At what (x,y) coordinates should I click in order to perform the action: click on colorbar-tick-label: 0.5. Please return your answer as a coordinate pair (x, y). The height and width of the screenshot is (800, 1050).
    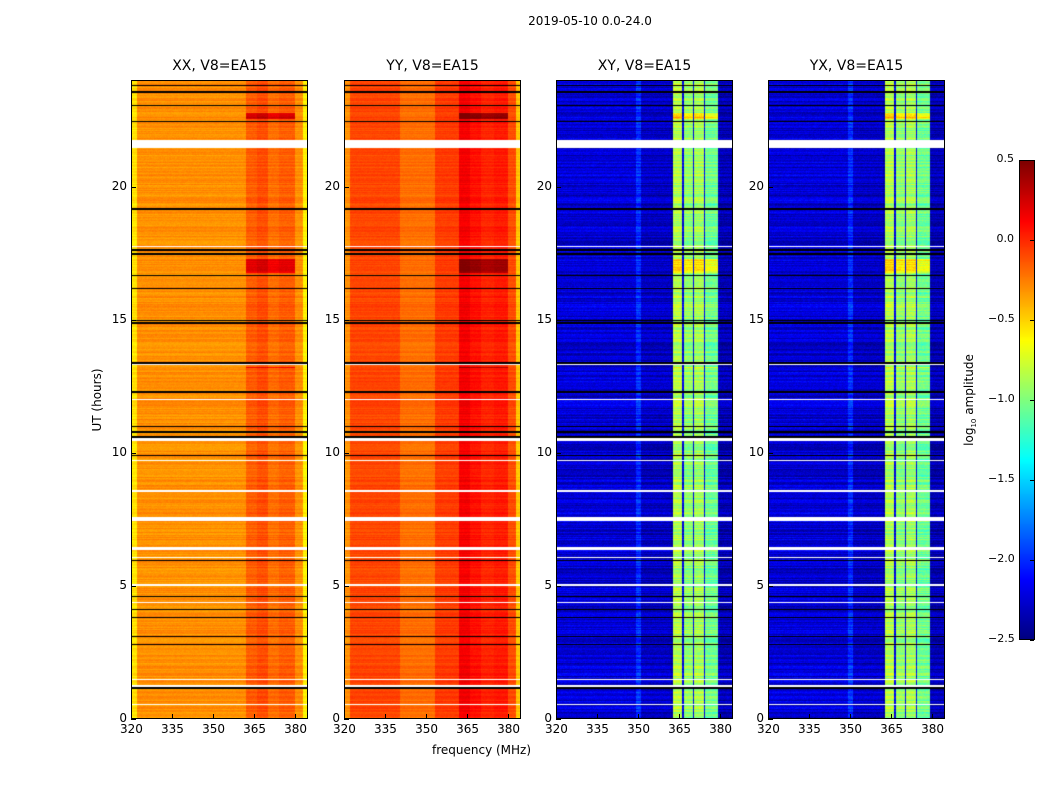
    Looking at the image, I should click on (1005, 158).